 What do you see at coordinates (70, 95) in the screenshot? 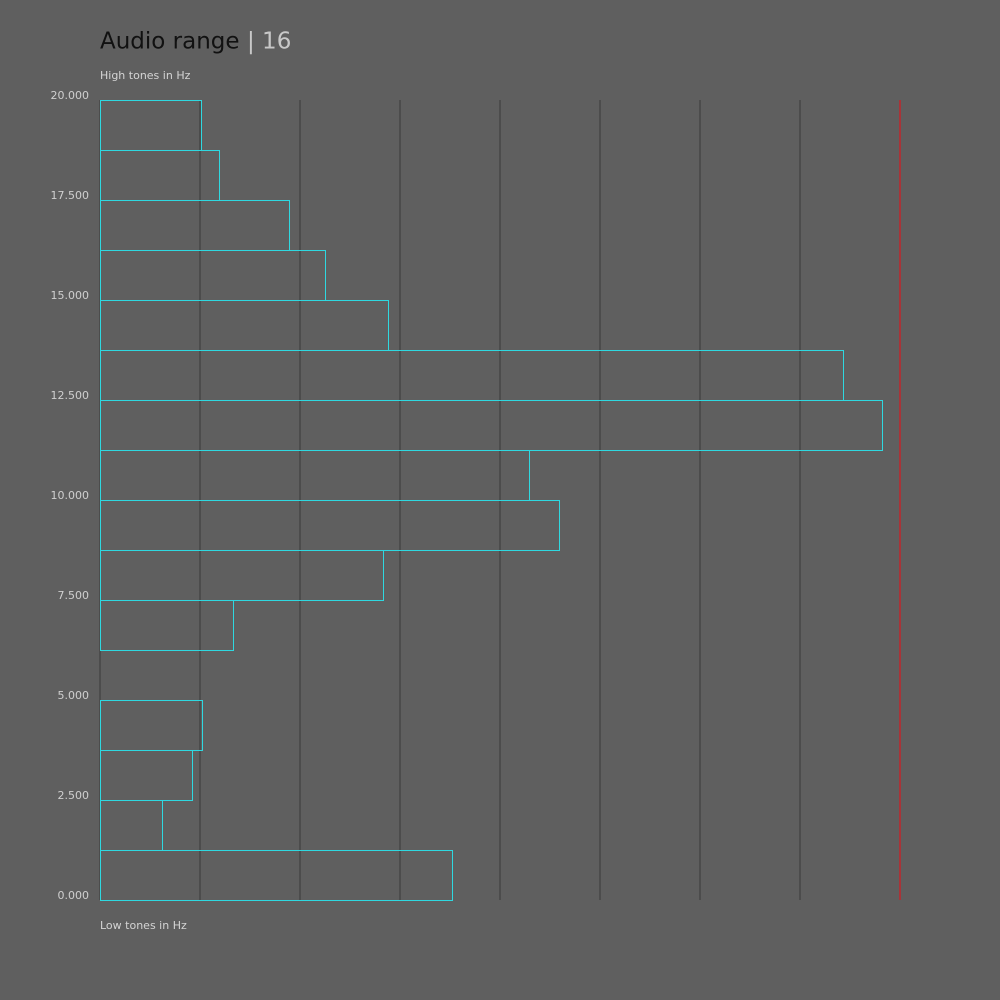
I see `y-tick-label: 20.000` at bounding box center [70, 95].